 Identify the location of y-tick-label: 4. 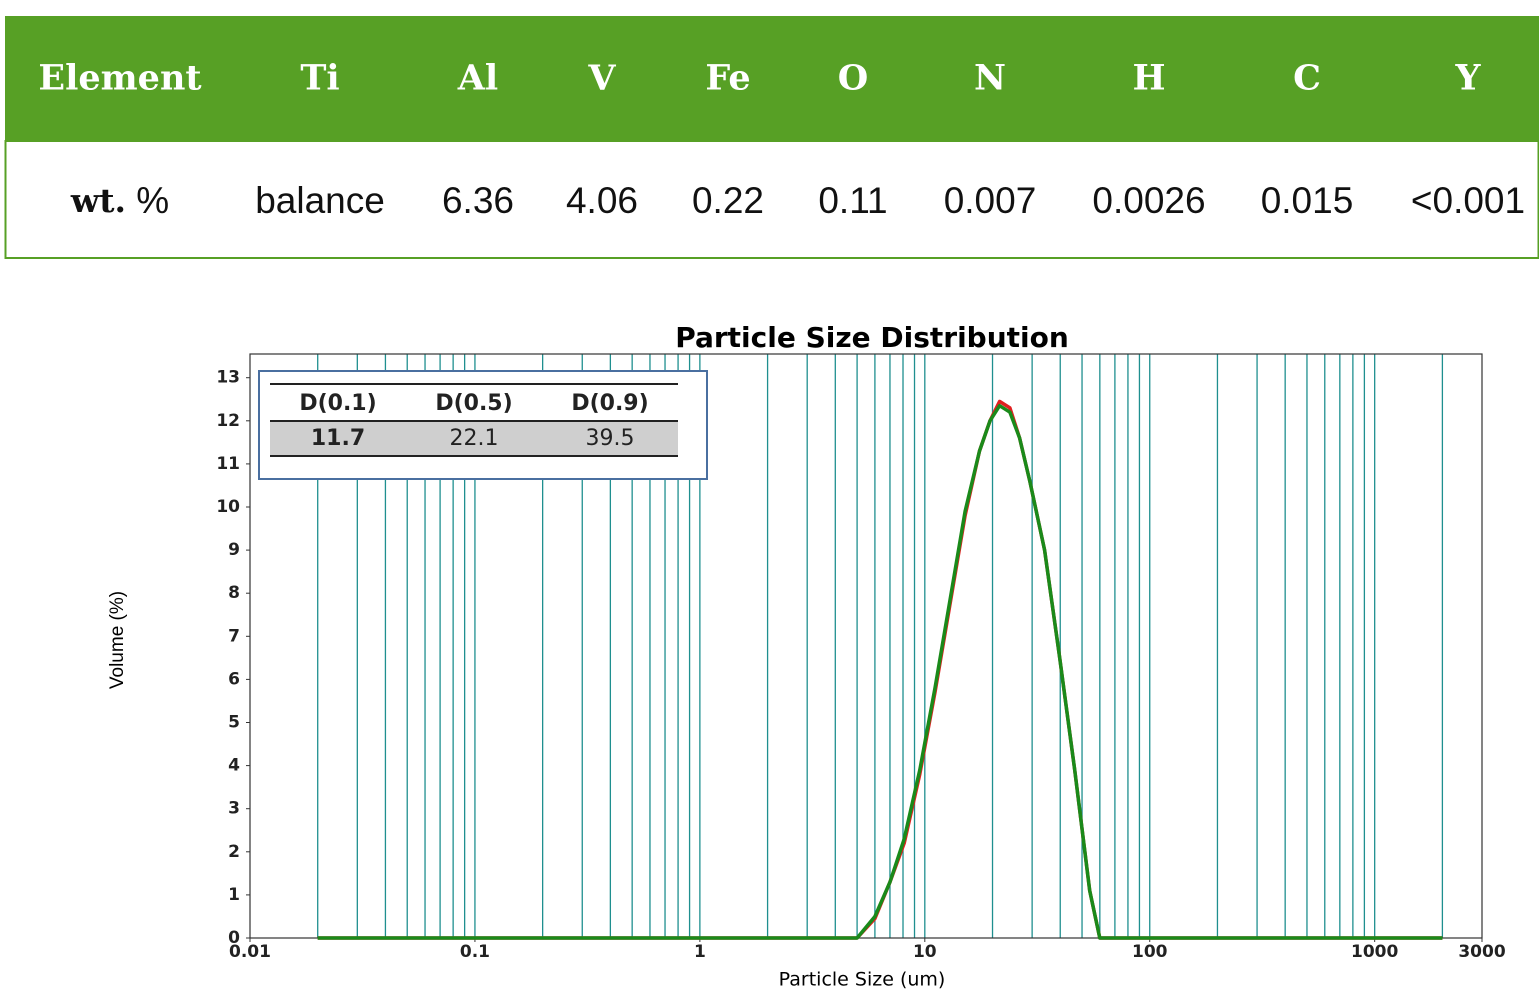
(234, 766).